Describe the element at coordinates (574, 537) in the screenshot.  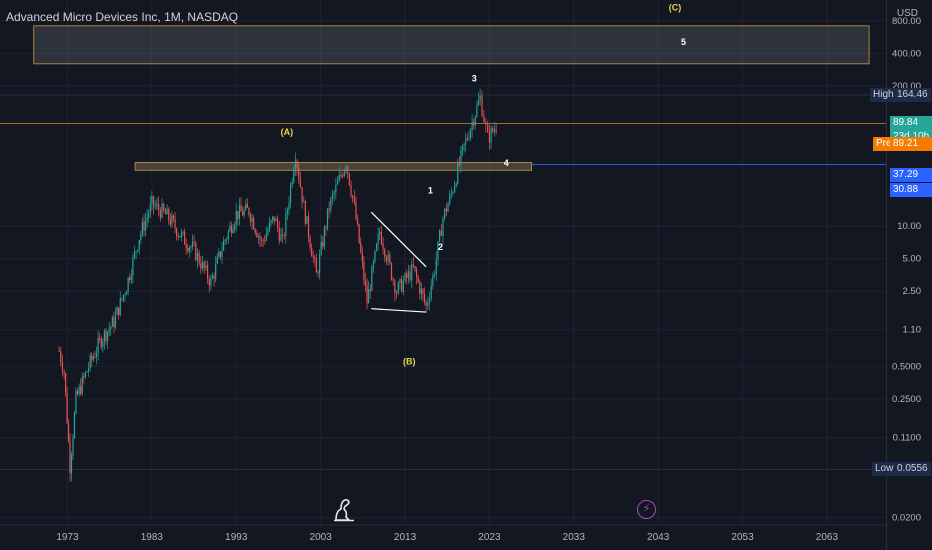
I see `x-tick-label: 2033` at that location.